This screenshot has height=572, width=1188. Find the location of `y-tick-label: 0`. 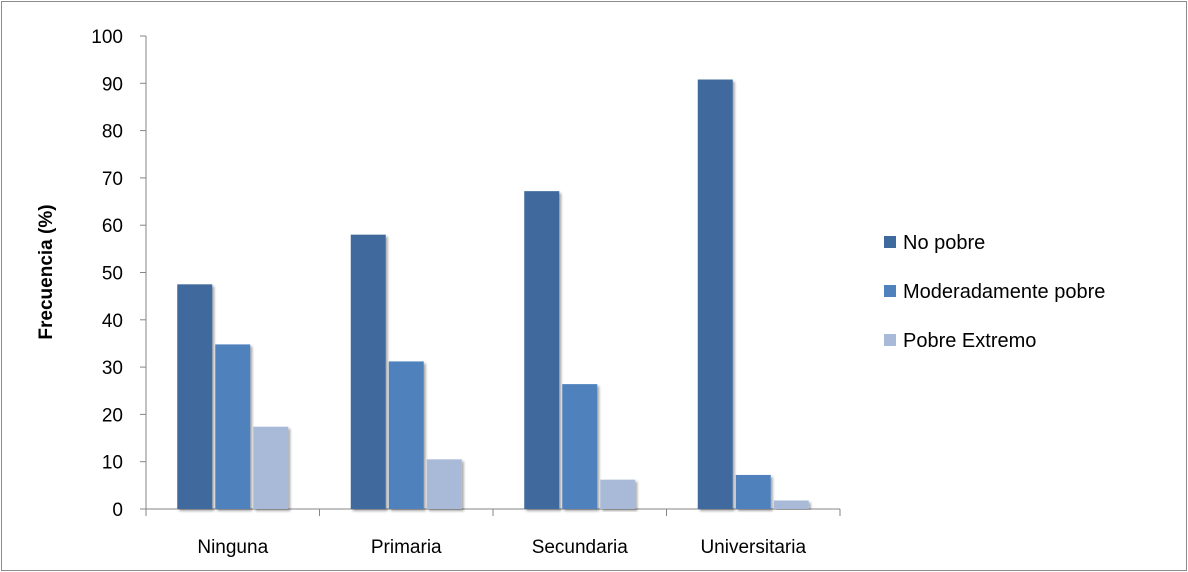

y-tick-label: 0 is located at coordinates (117, 510).